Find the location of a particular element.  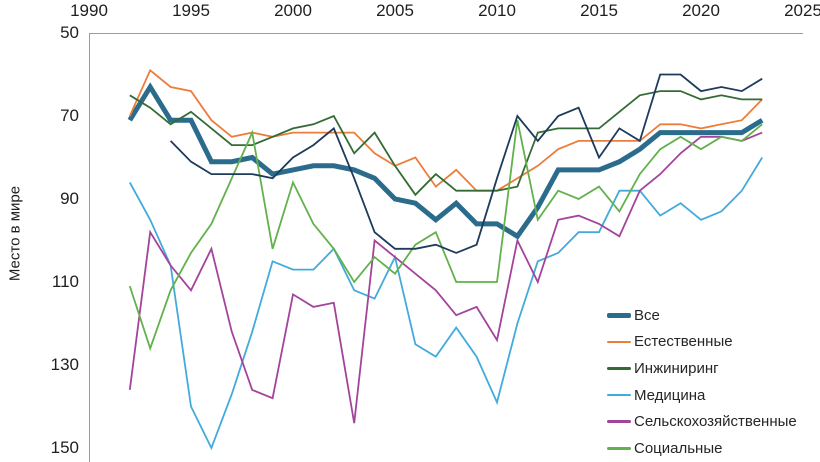

x-tick-1995: 1995 is located at coordinates (191, 10).